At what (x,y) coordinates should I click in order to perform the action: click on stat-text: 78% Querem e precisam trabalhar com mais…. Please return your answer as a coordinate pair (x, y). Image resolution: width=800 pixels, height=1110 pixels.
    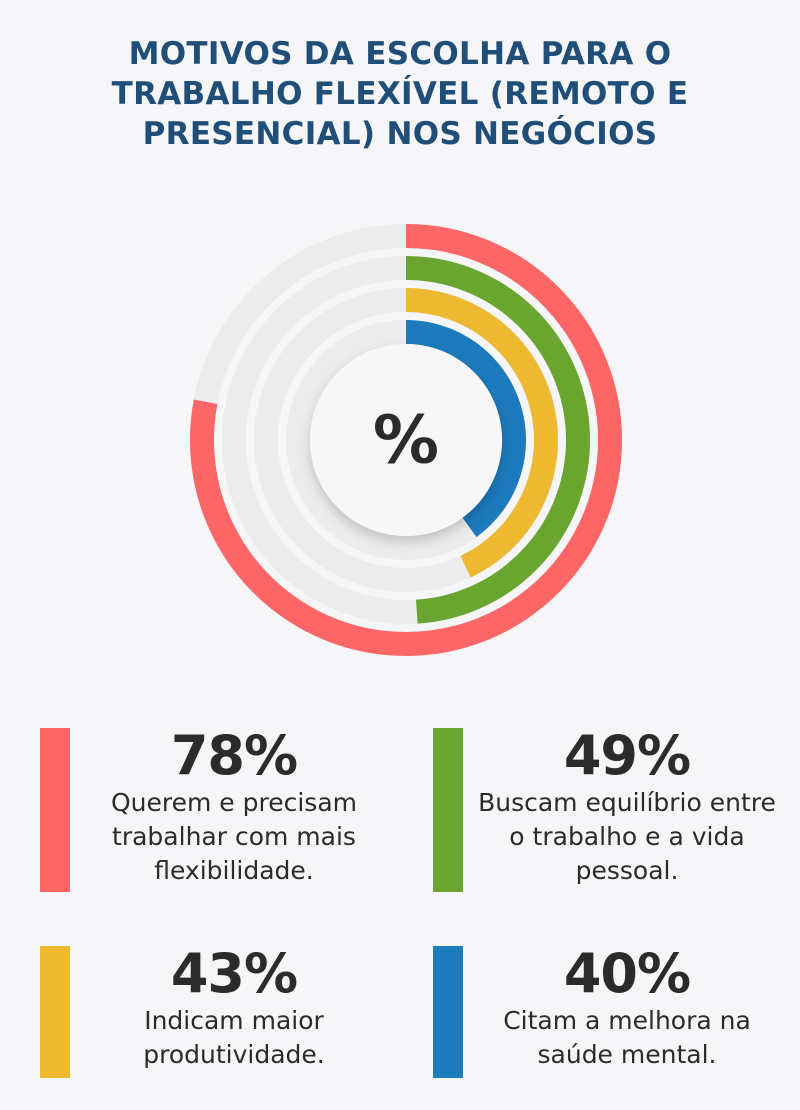
    Looking at the image, I should click on (234, 808).